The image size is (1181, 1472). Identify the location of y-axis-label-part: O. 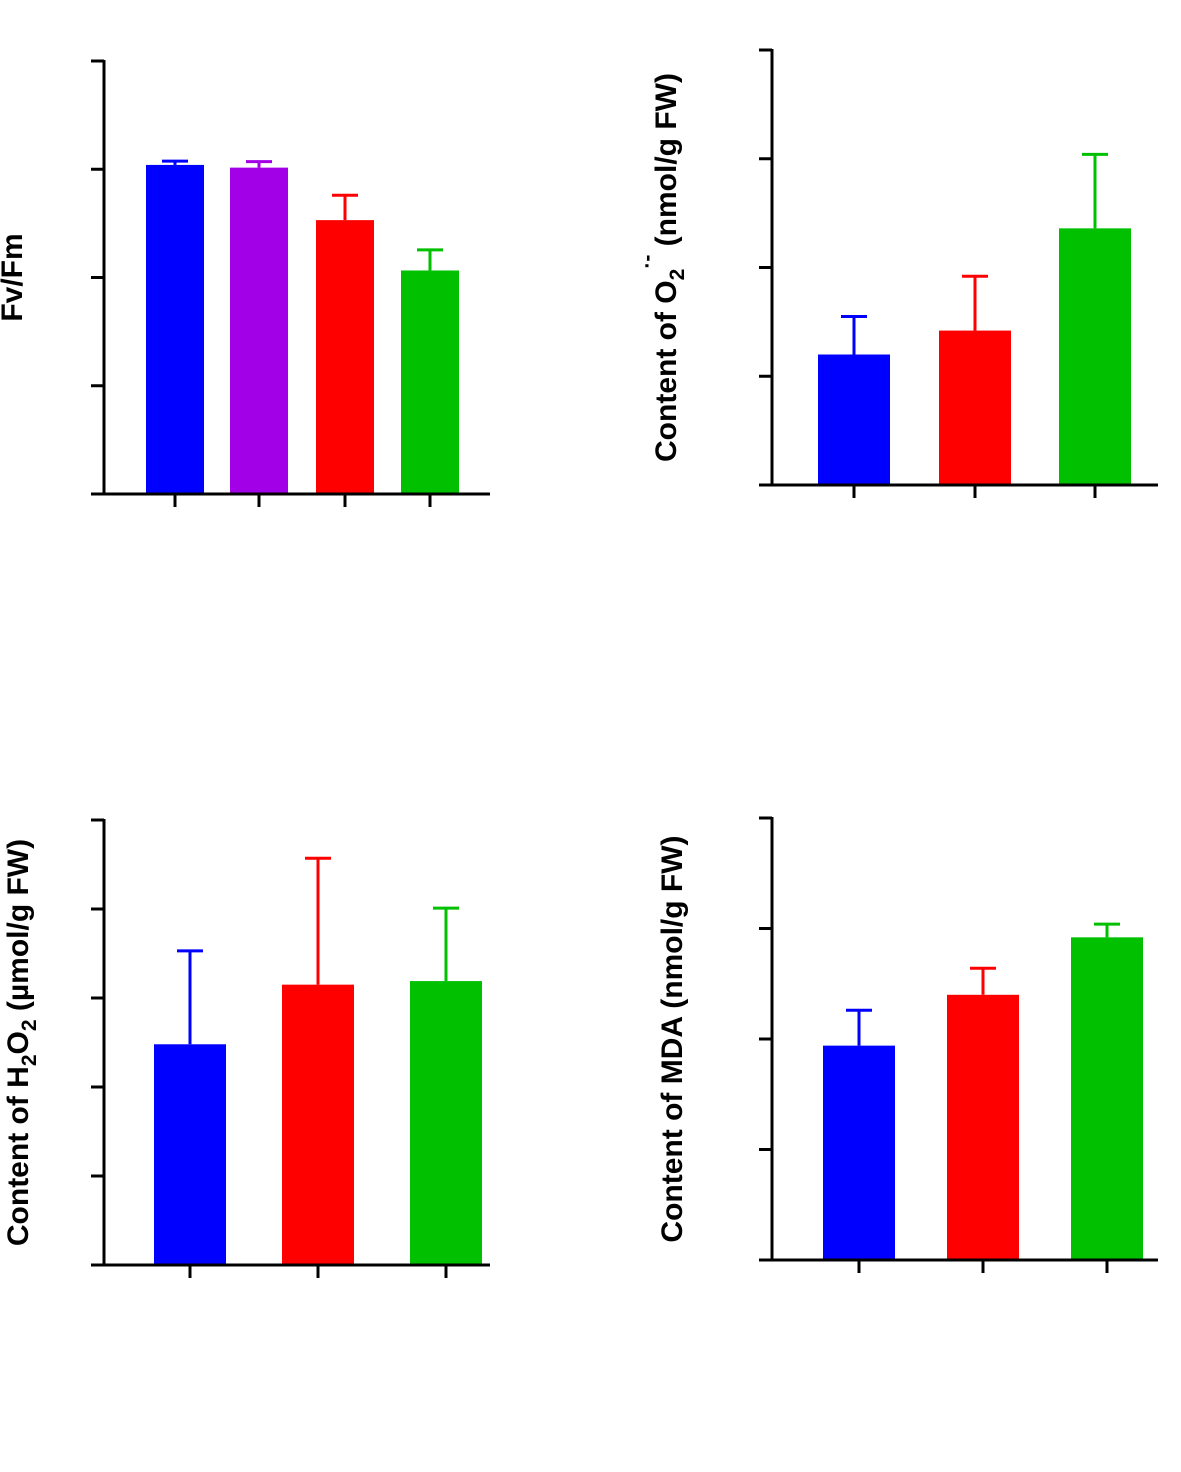
(18, 1042).